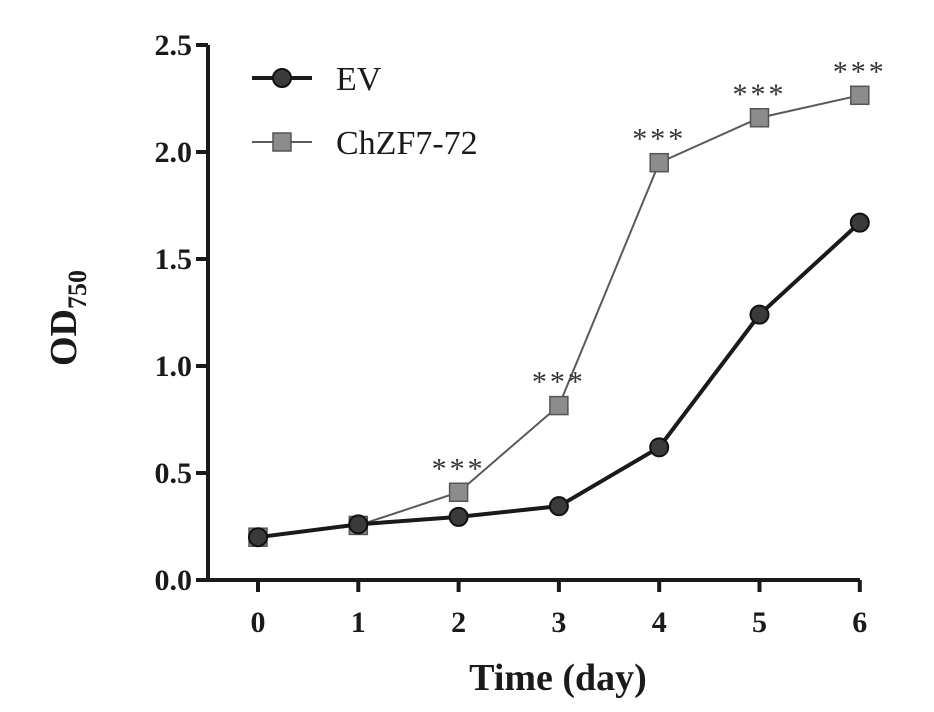 The image size is (934, 712). What do you see at coordinates (174, 152) in the screenshot?
I see `y-tick-label: 2.0` at bounding box center [174, 152].